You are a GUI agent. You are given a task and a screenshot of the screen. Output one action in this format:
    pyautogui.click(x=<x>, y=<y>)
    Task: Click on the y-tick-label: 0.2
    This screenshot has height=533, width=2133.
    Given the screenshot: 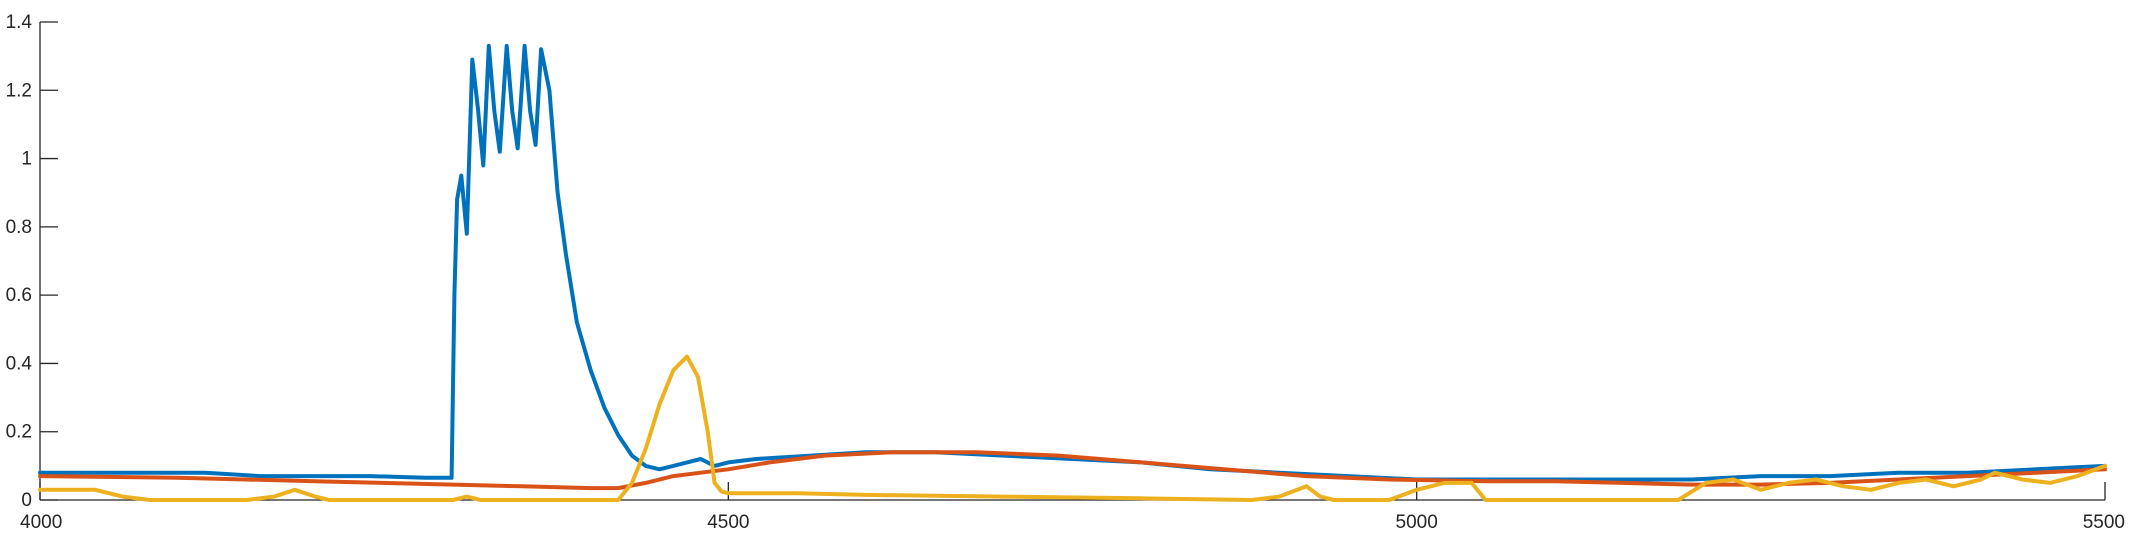 What is the action you would take?
    pyautogui.click(x=19, y=432)
    